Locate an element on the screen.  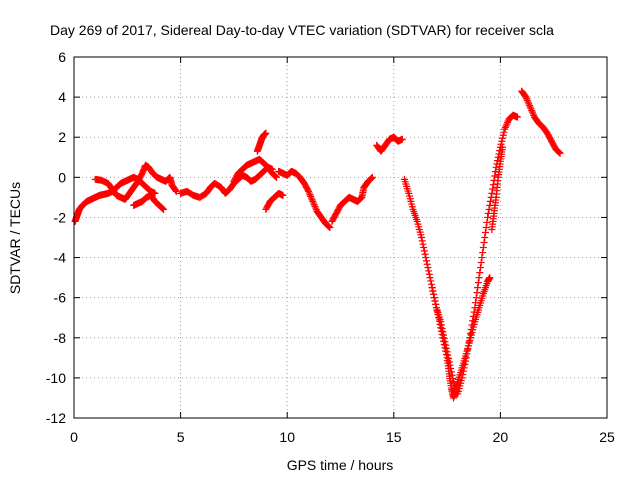
x-tick-label: 0 is located at coordinates (74, 437).